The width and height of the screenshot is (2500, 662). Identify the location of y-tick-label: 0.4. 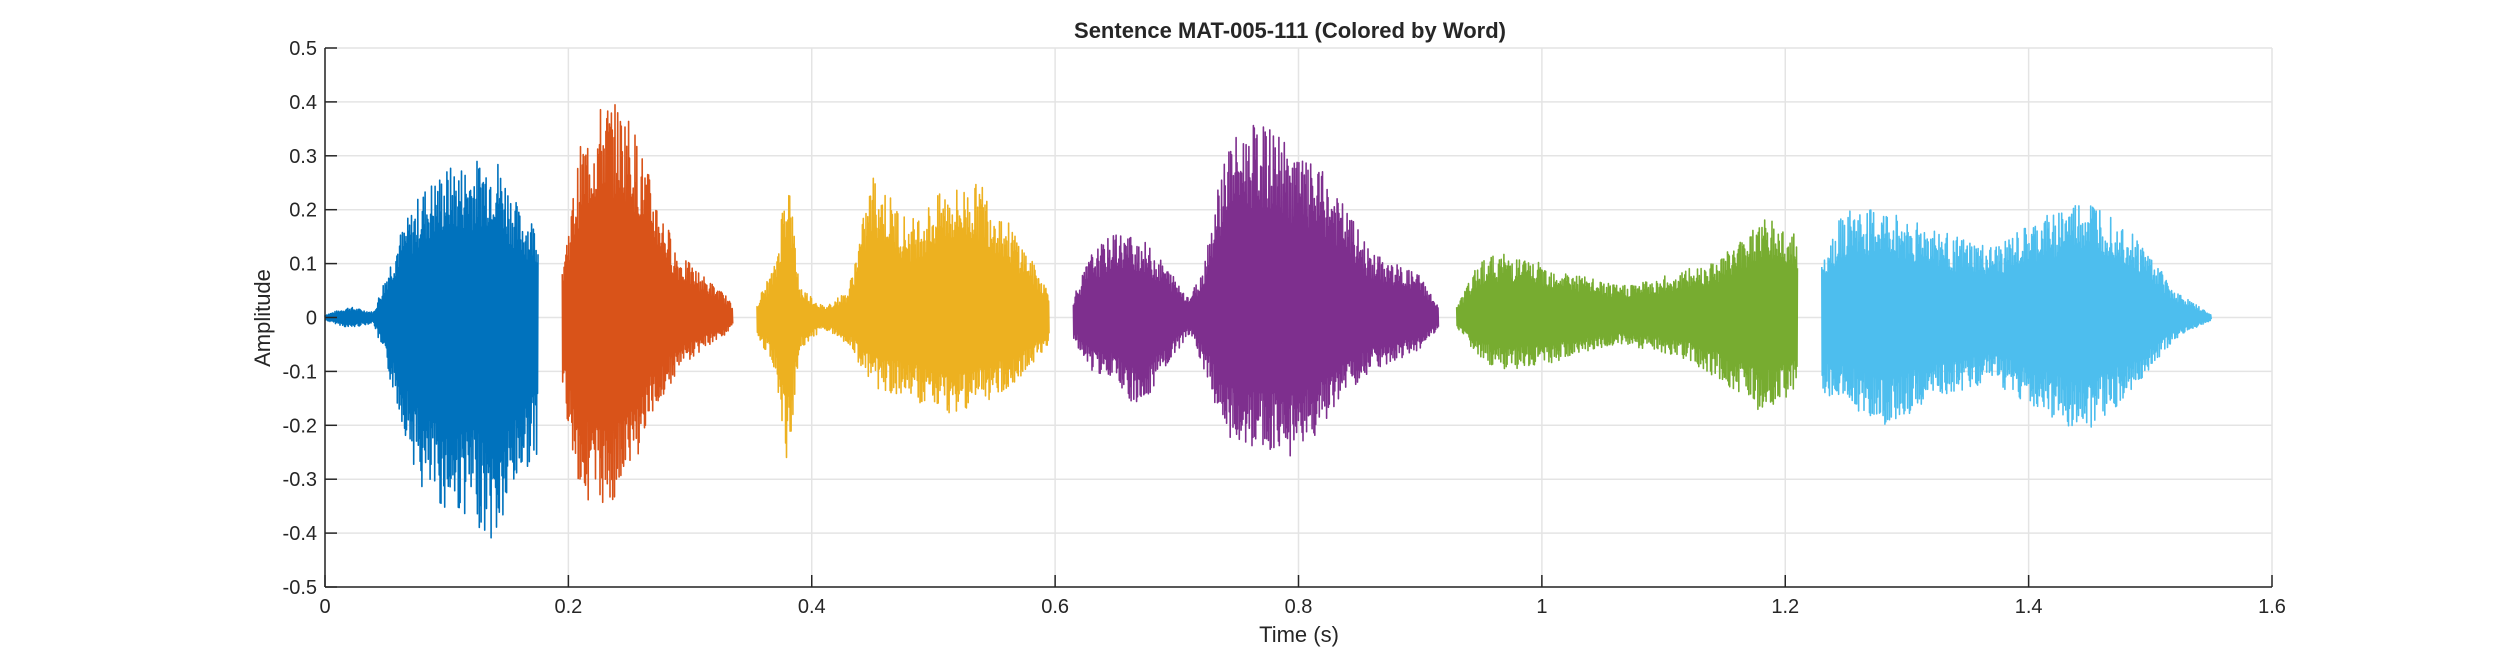
(303, 103).